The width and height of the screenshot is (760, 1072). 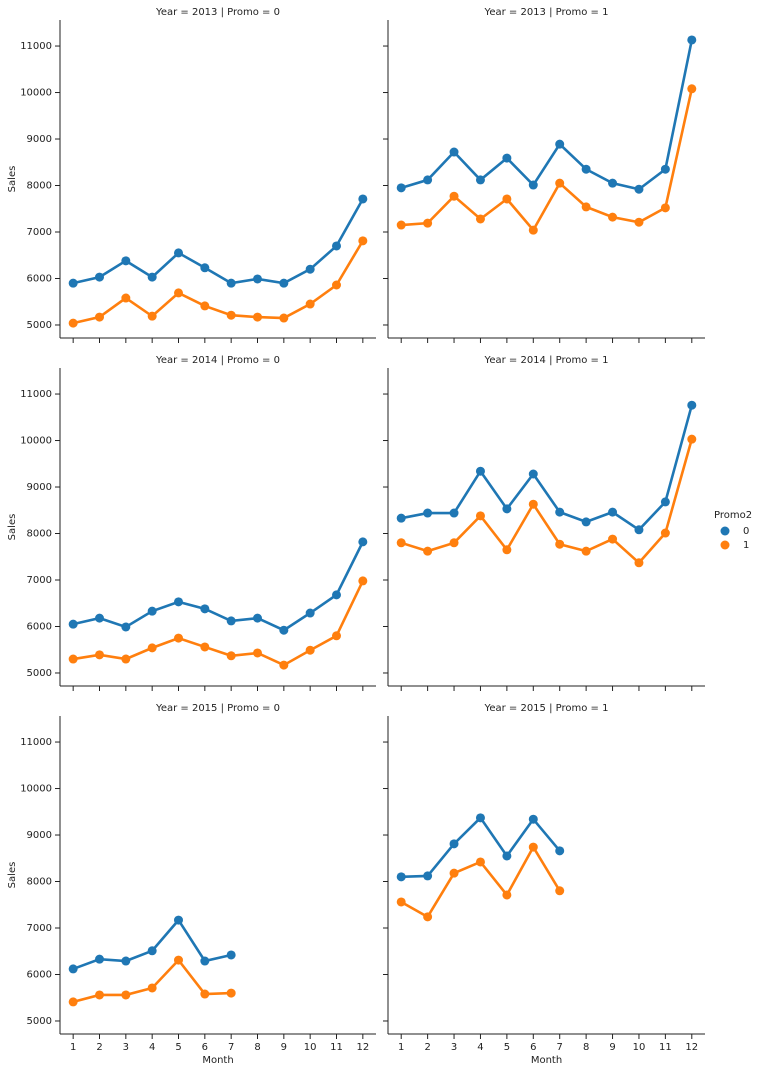 I want to click on legend-label: 1, so click(x=746, y=545).